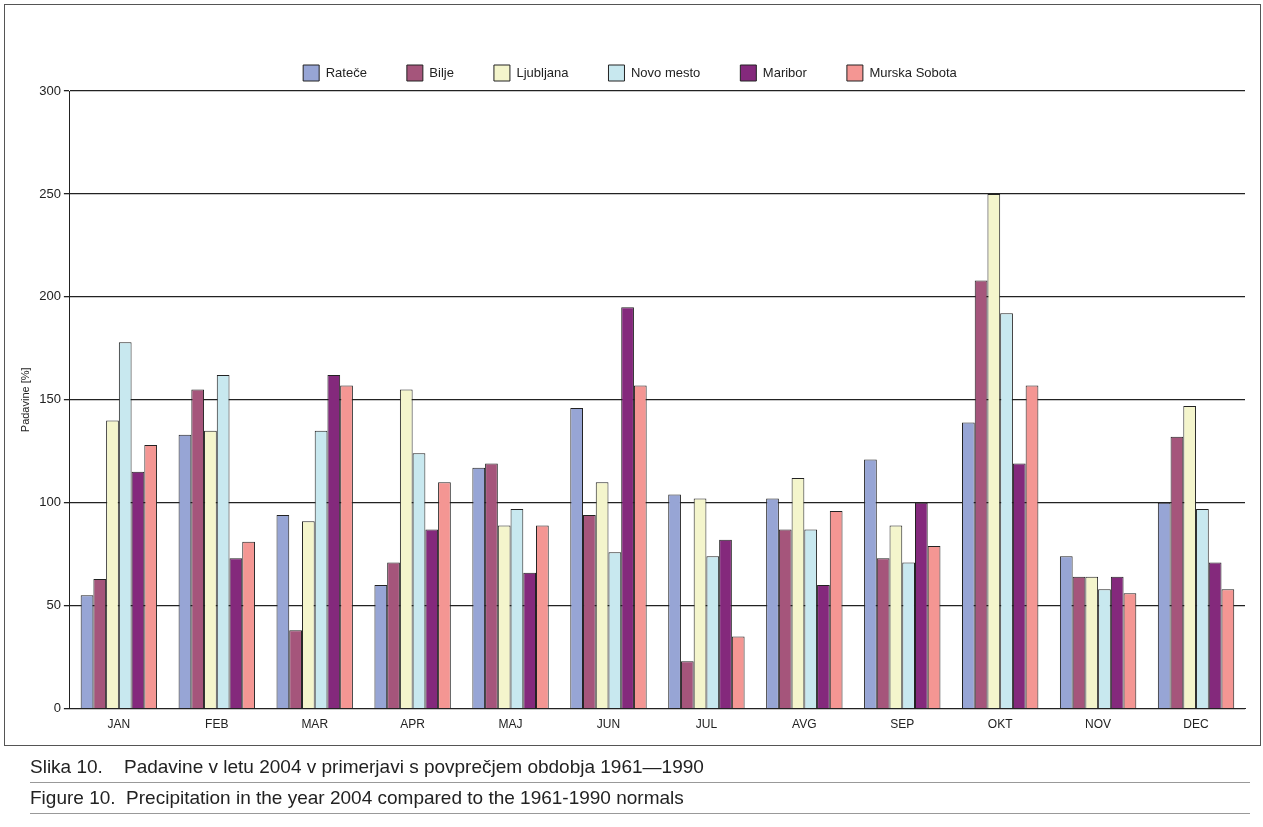 This screenshot has width=1263, height=827. What do you see at coordinates (315, 724) in the screenshot?
I see `x-tick-label: MAR` at bounding box center [315, 724].